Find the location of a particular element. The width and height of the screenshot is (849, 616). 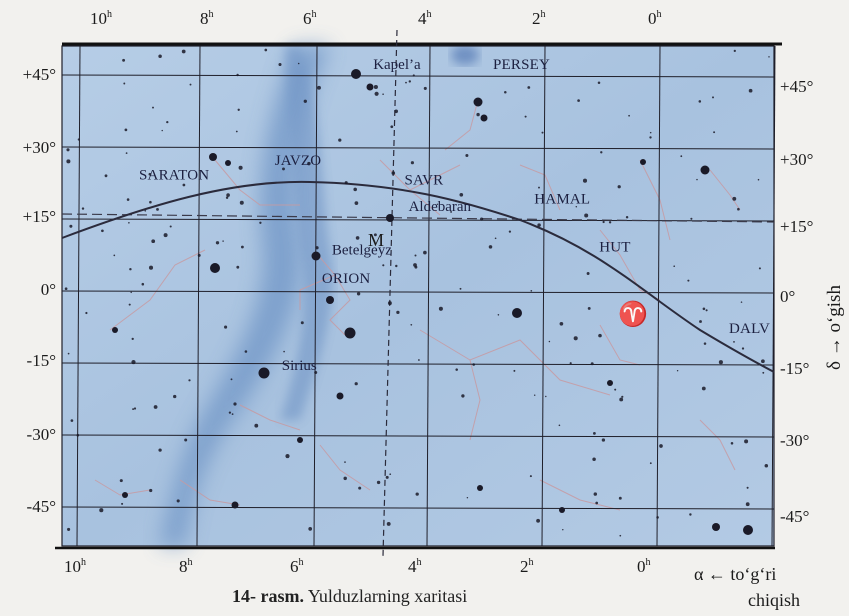

ra-tick-label: 8h is located at coordinates (207, 18).